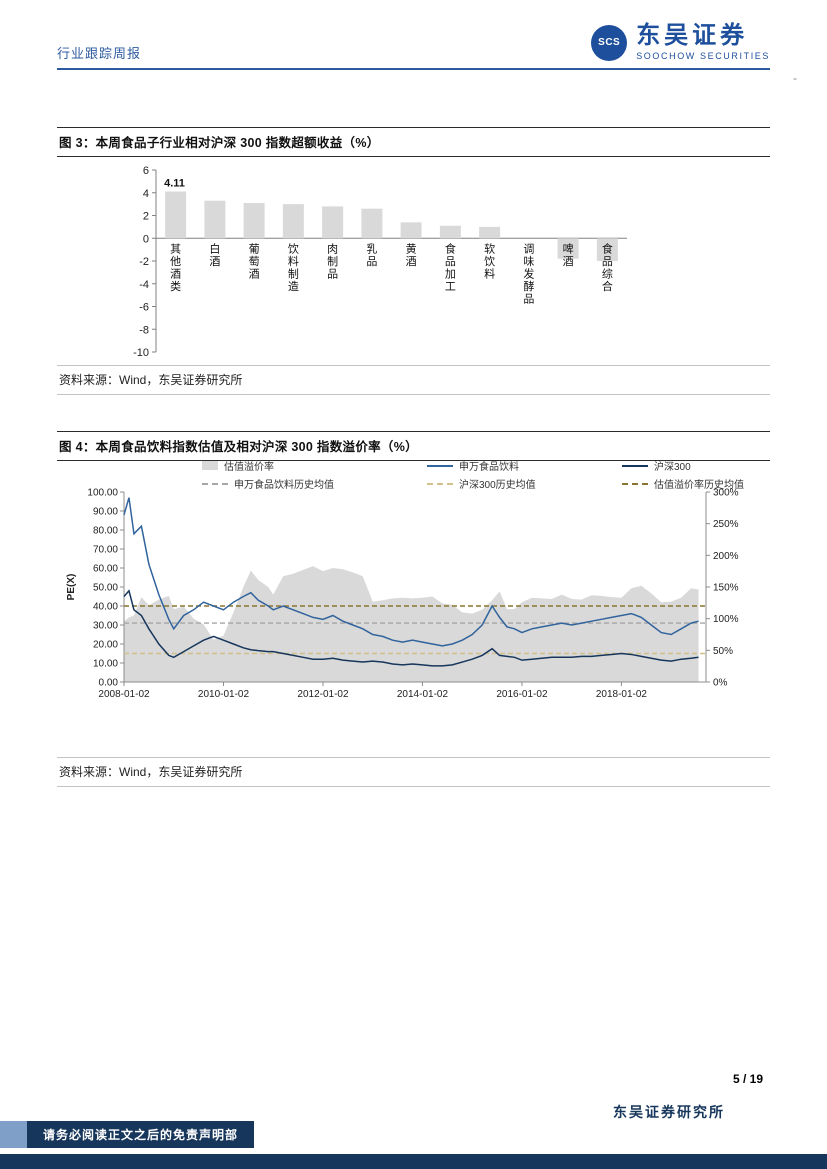  I want to click on legend-label: 估值溢价率历史均值, so click(699, 485).